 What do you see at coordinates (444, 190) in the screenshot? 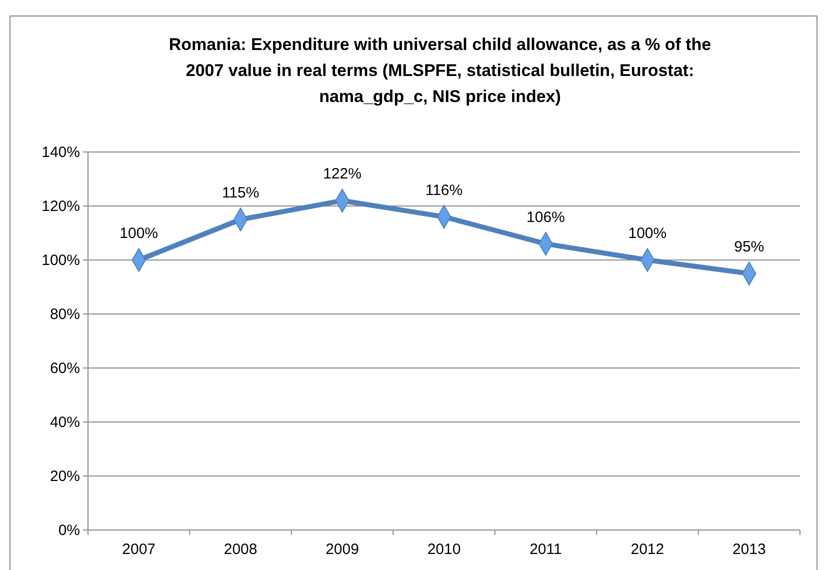
I see `data-label: 116%` at bounding box center [444, 190].